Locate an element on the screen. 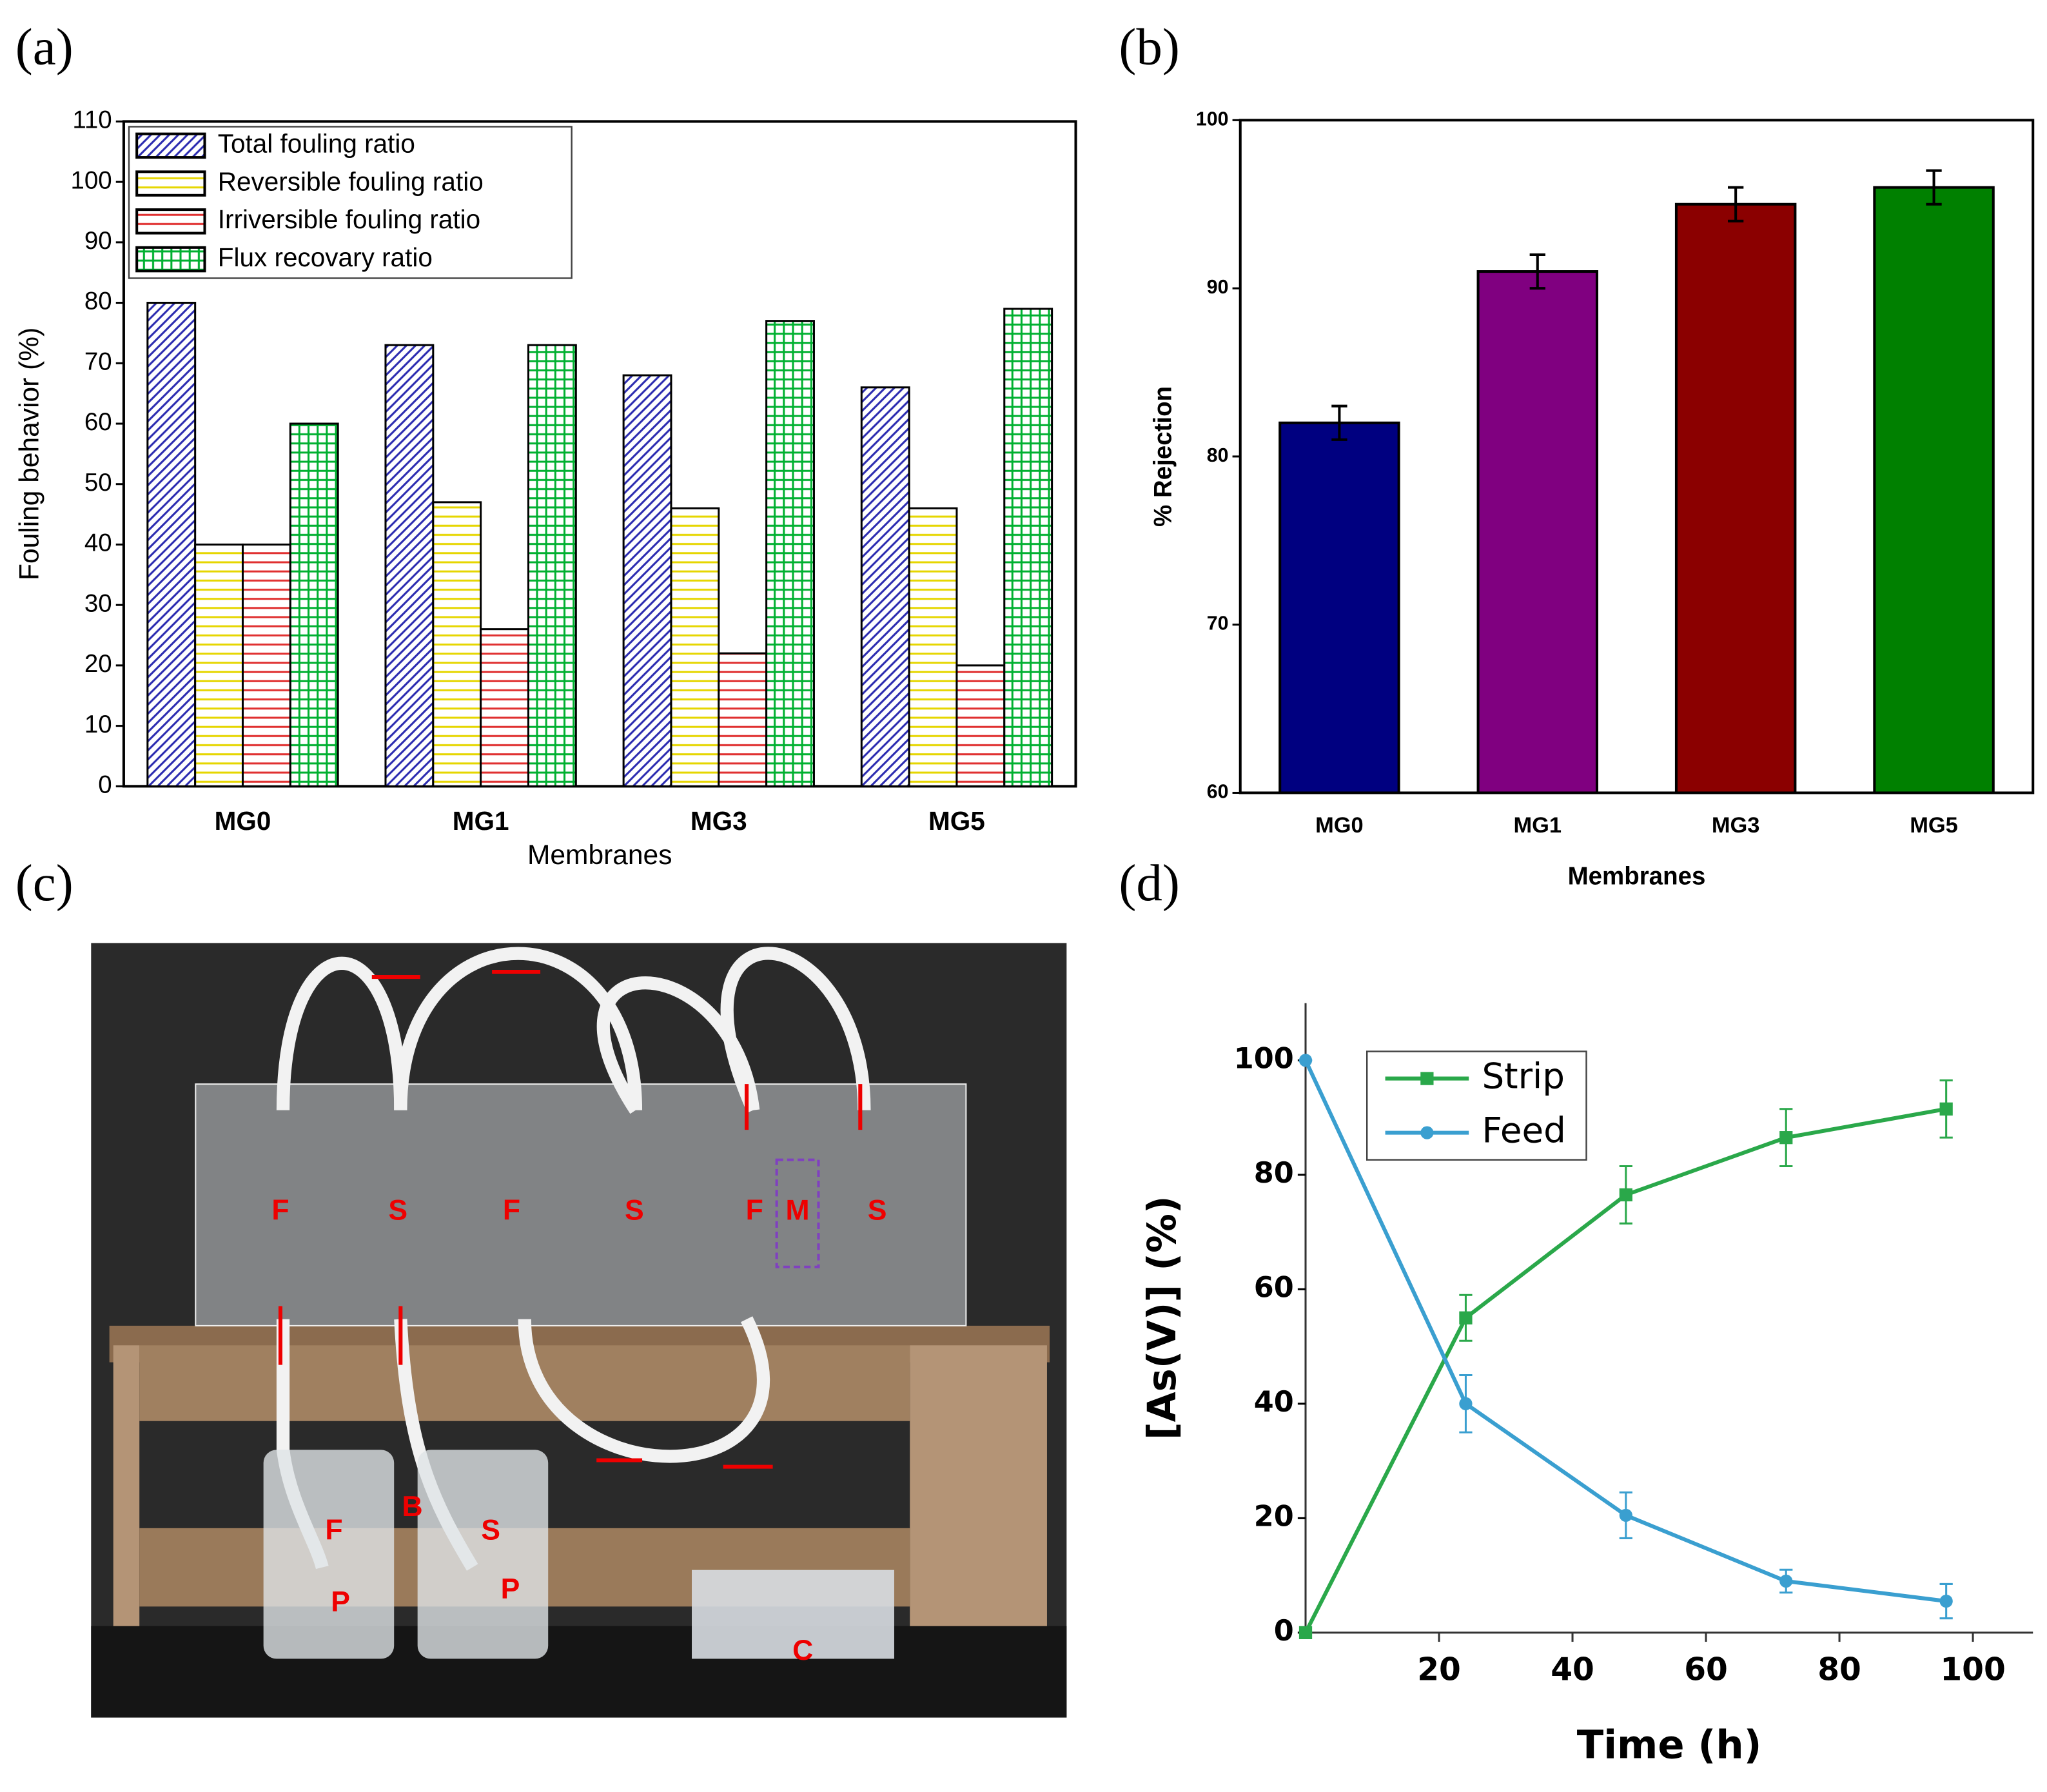 The width and height of the screenshot is (2047, 1792). y-tick-label: 10 is located at coordinates (98, 724).